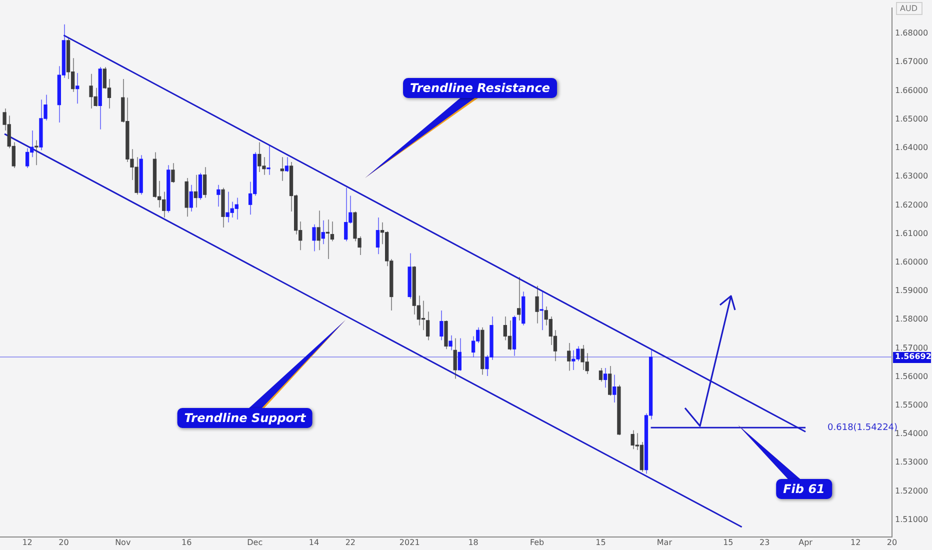 The height and width of the screenshot is (550, 932). What do you see at coordinates (473, 542) in the screenshot?
I see `x-tick-label: 18` at bounding box center [473, 542].